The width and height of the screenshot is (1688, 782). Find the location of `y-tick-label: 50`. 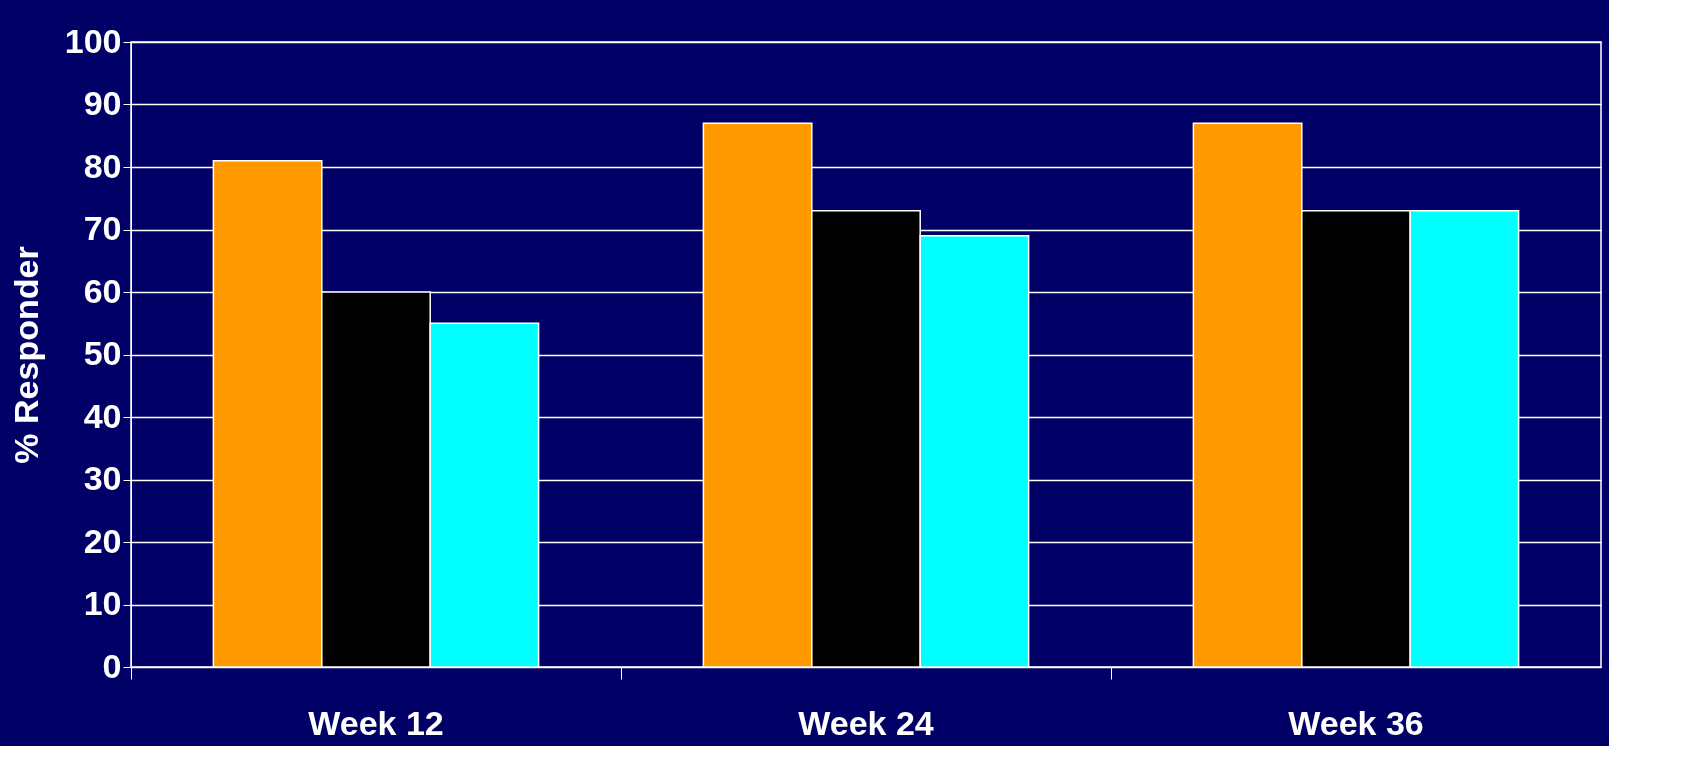

y-tick-label: 50 is located at coordinates (102, 353).